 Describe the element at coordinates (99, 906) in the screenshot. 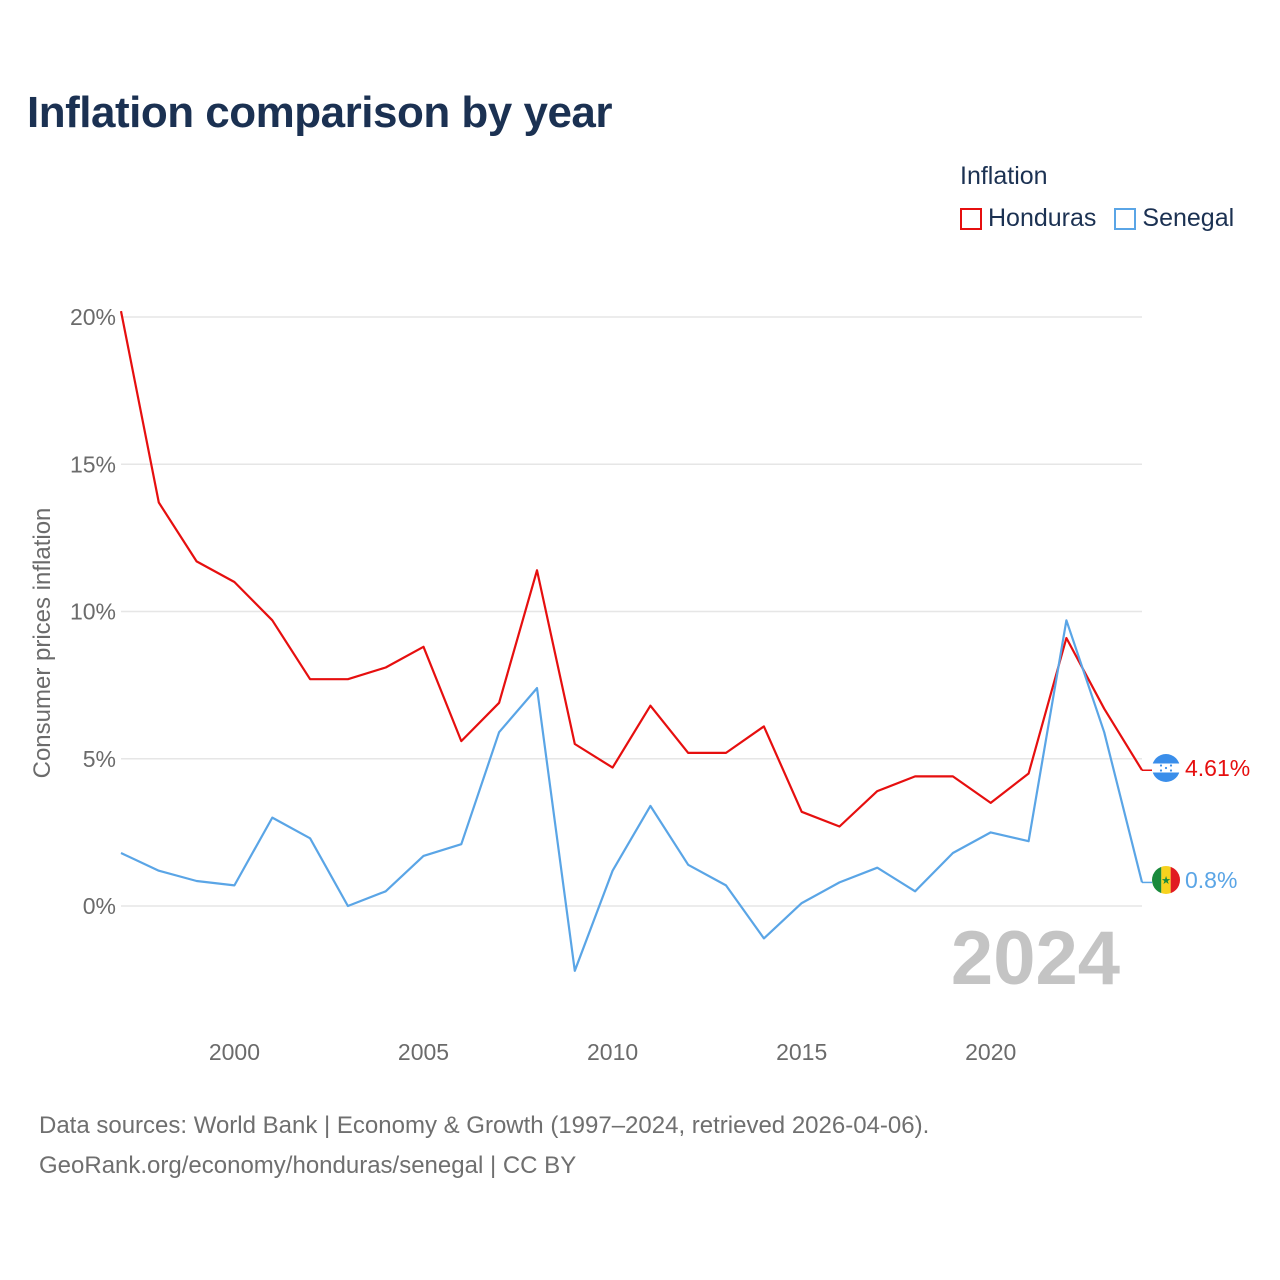

I see `y-tick-label: 0%` at that location.